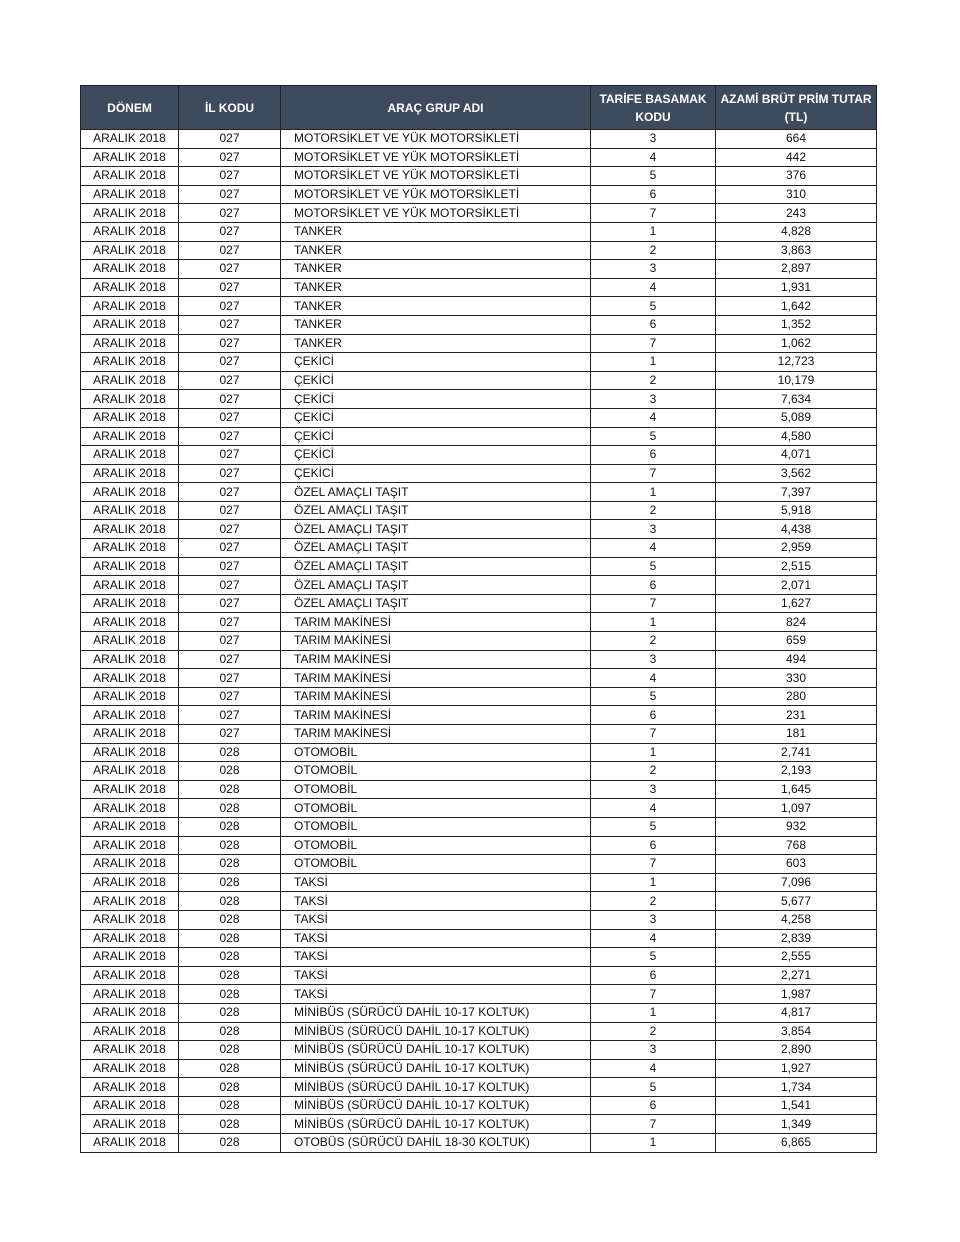 This screenshot has width=960, height=1242. I want to click on table-row: ARALIK 2018 028 TAKSİ 7 1,987, so click(478, 994).